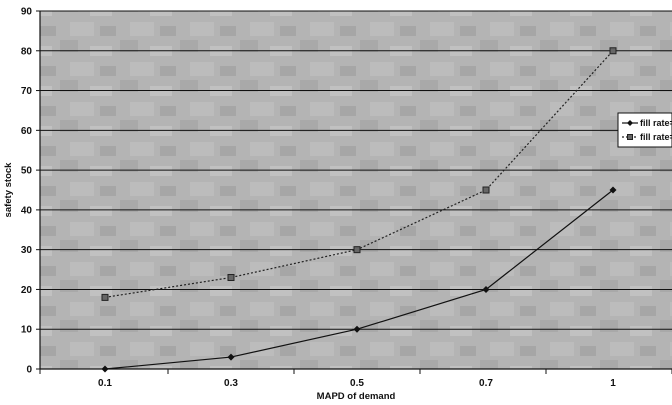 The height and width of the screenshot is (405, 672). Describe the element at coordinates (27, 51) in the screenshot. I see `y-tick-label: 80` at that location.